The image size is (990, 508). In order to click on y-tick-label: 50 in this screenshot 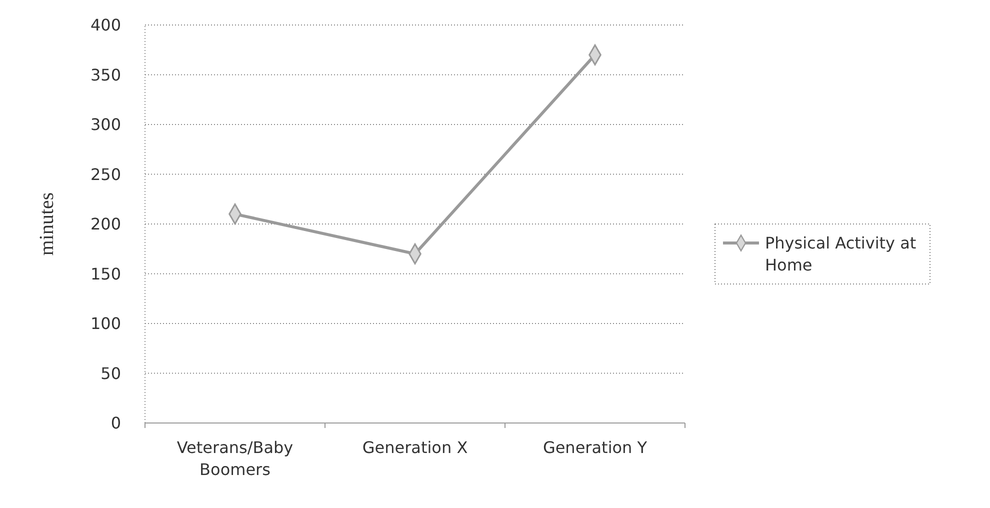, I will do `click(110, 373)`.